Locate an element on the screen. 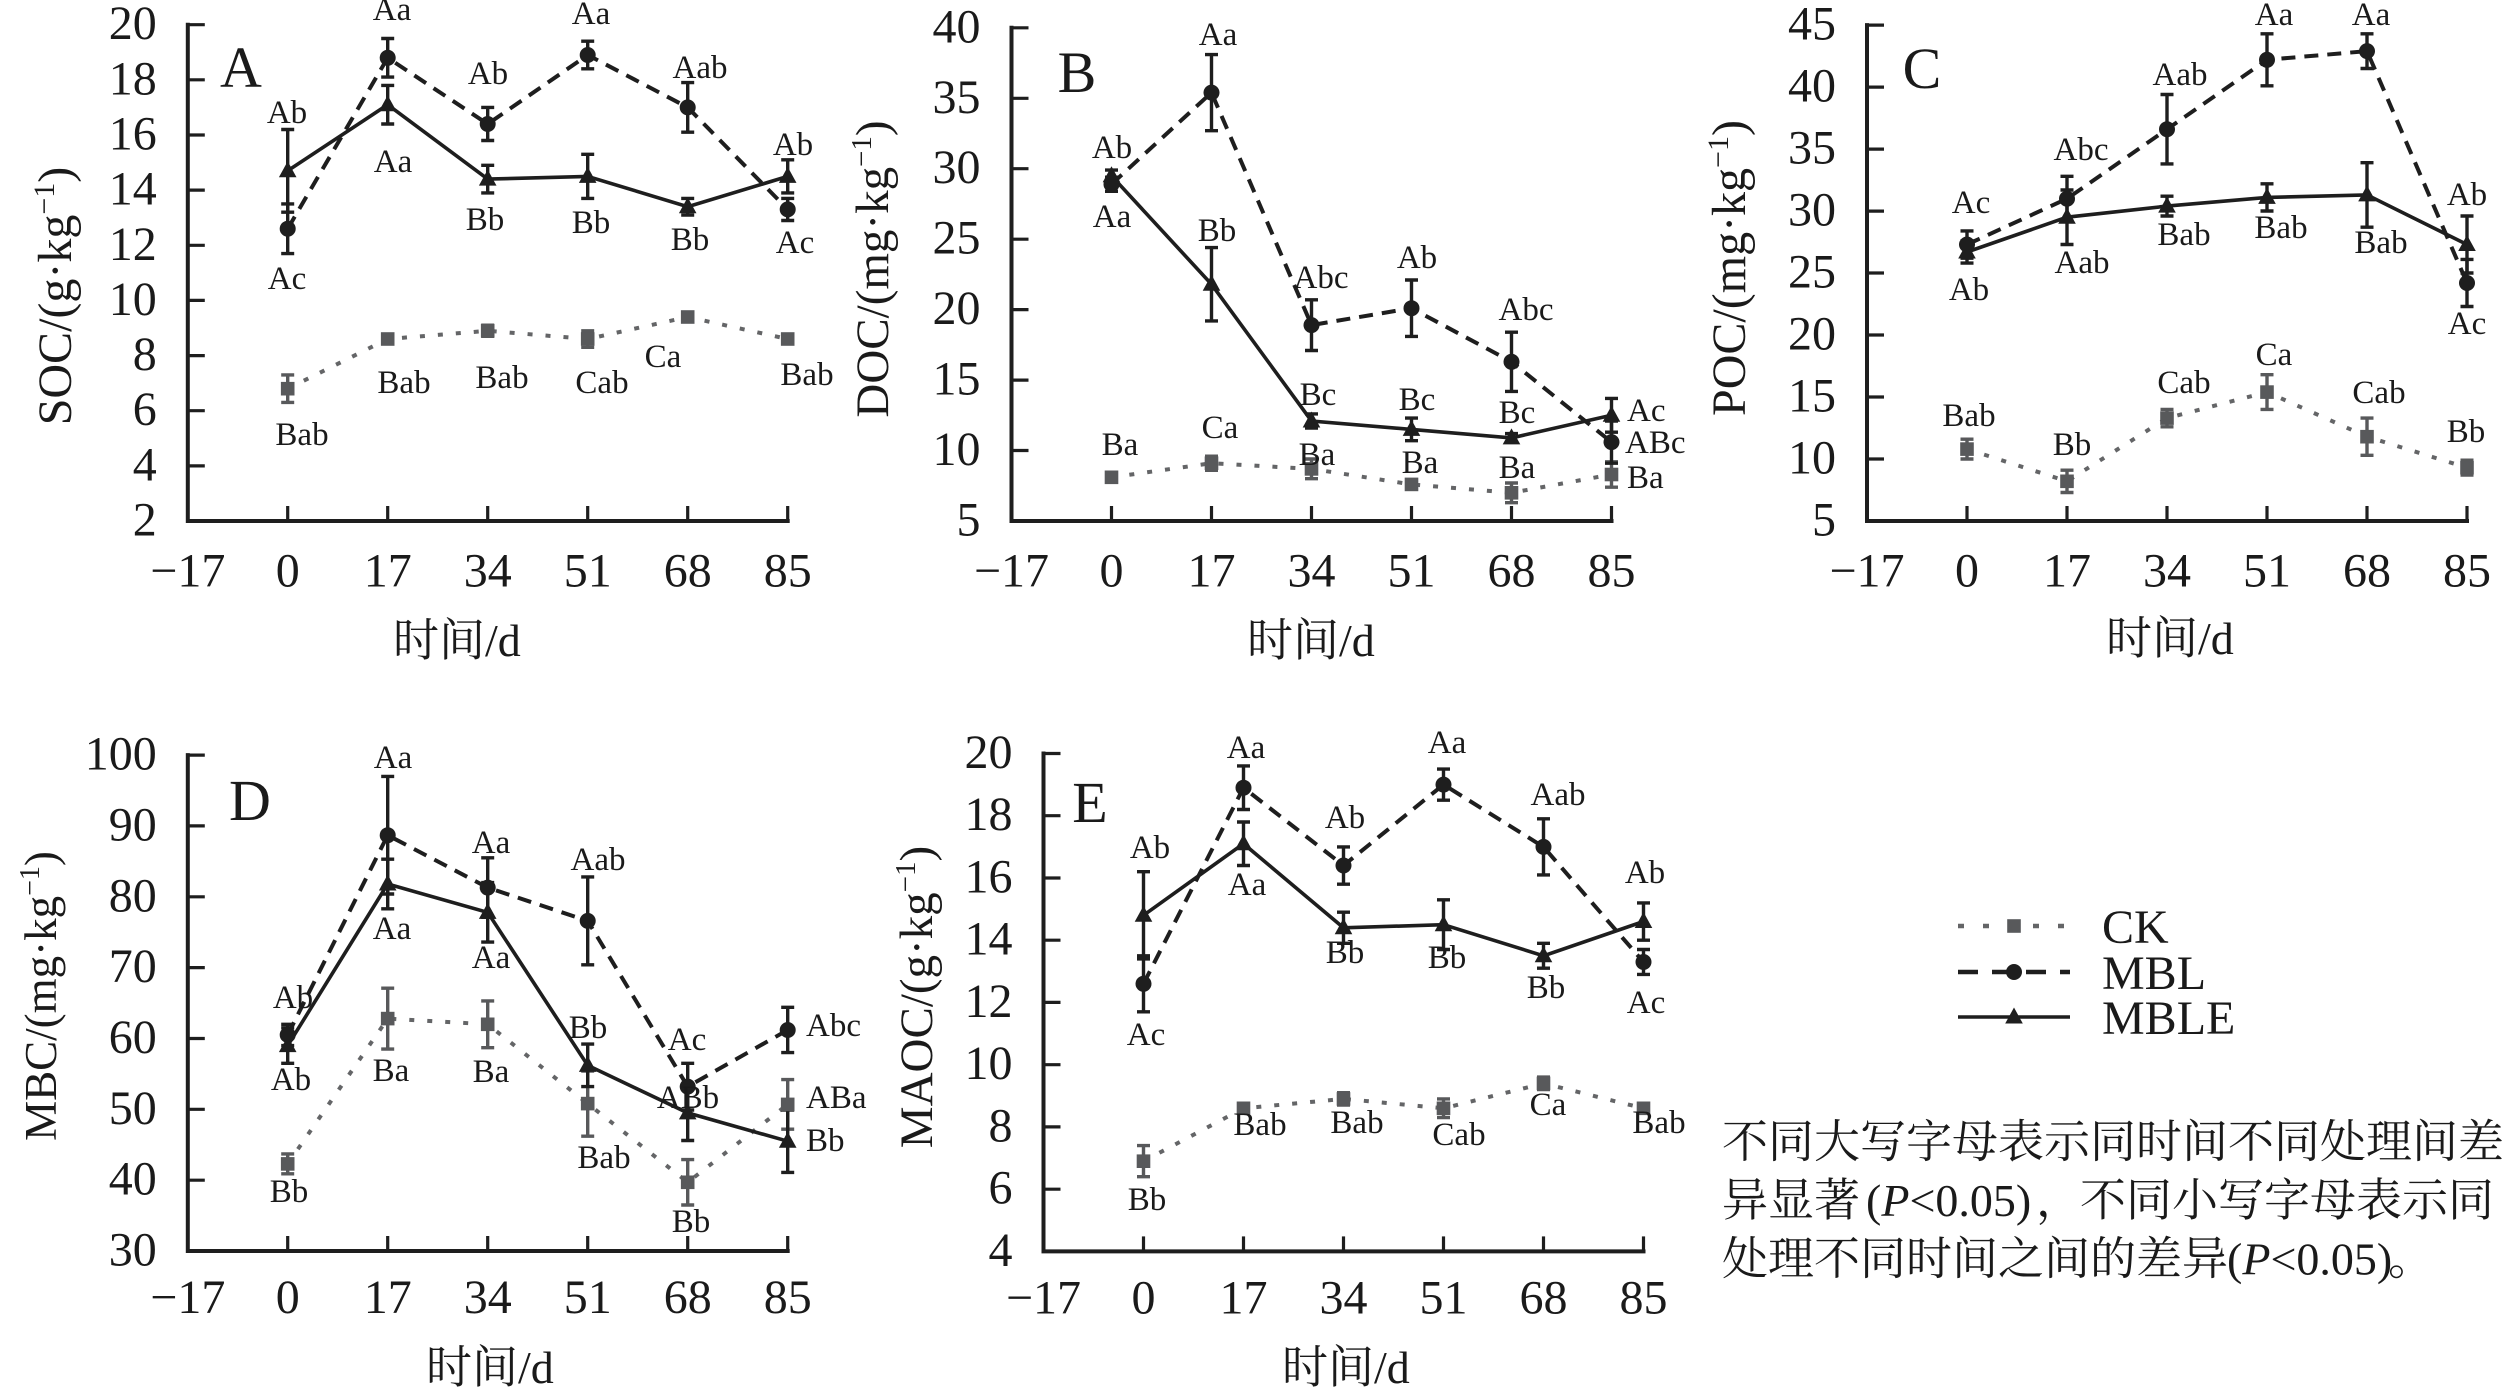 Image resolution: width=2520 pixels, height=1399 pixels. svg-text: 15 is located at coordinates (1812, 396).